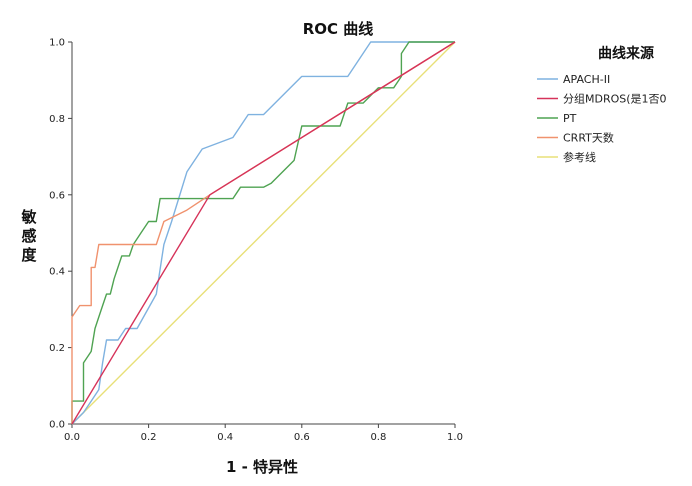  I want to click on legend-entry: PT, so click(570, 118).